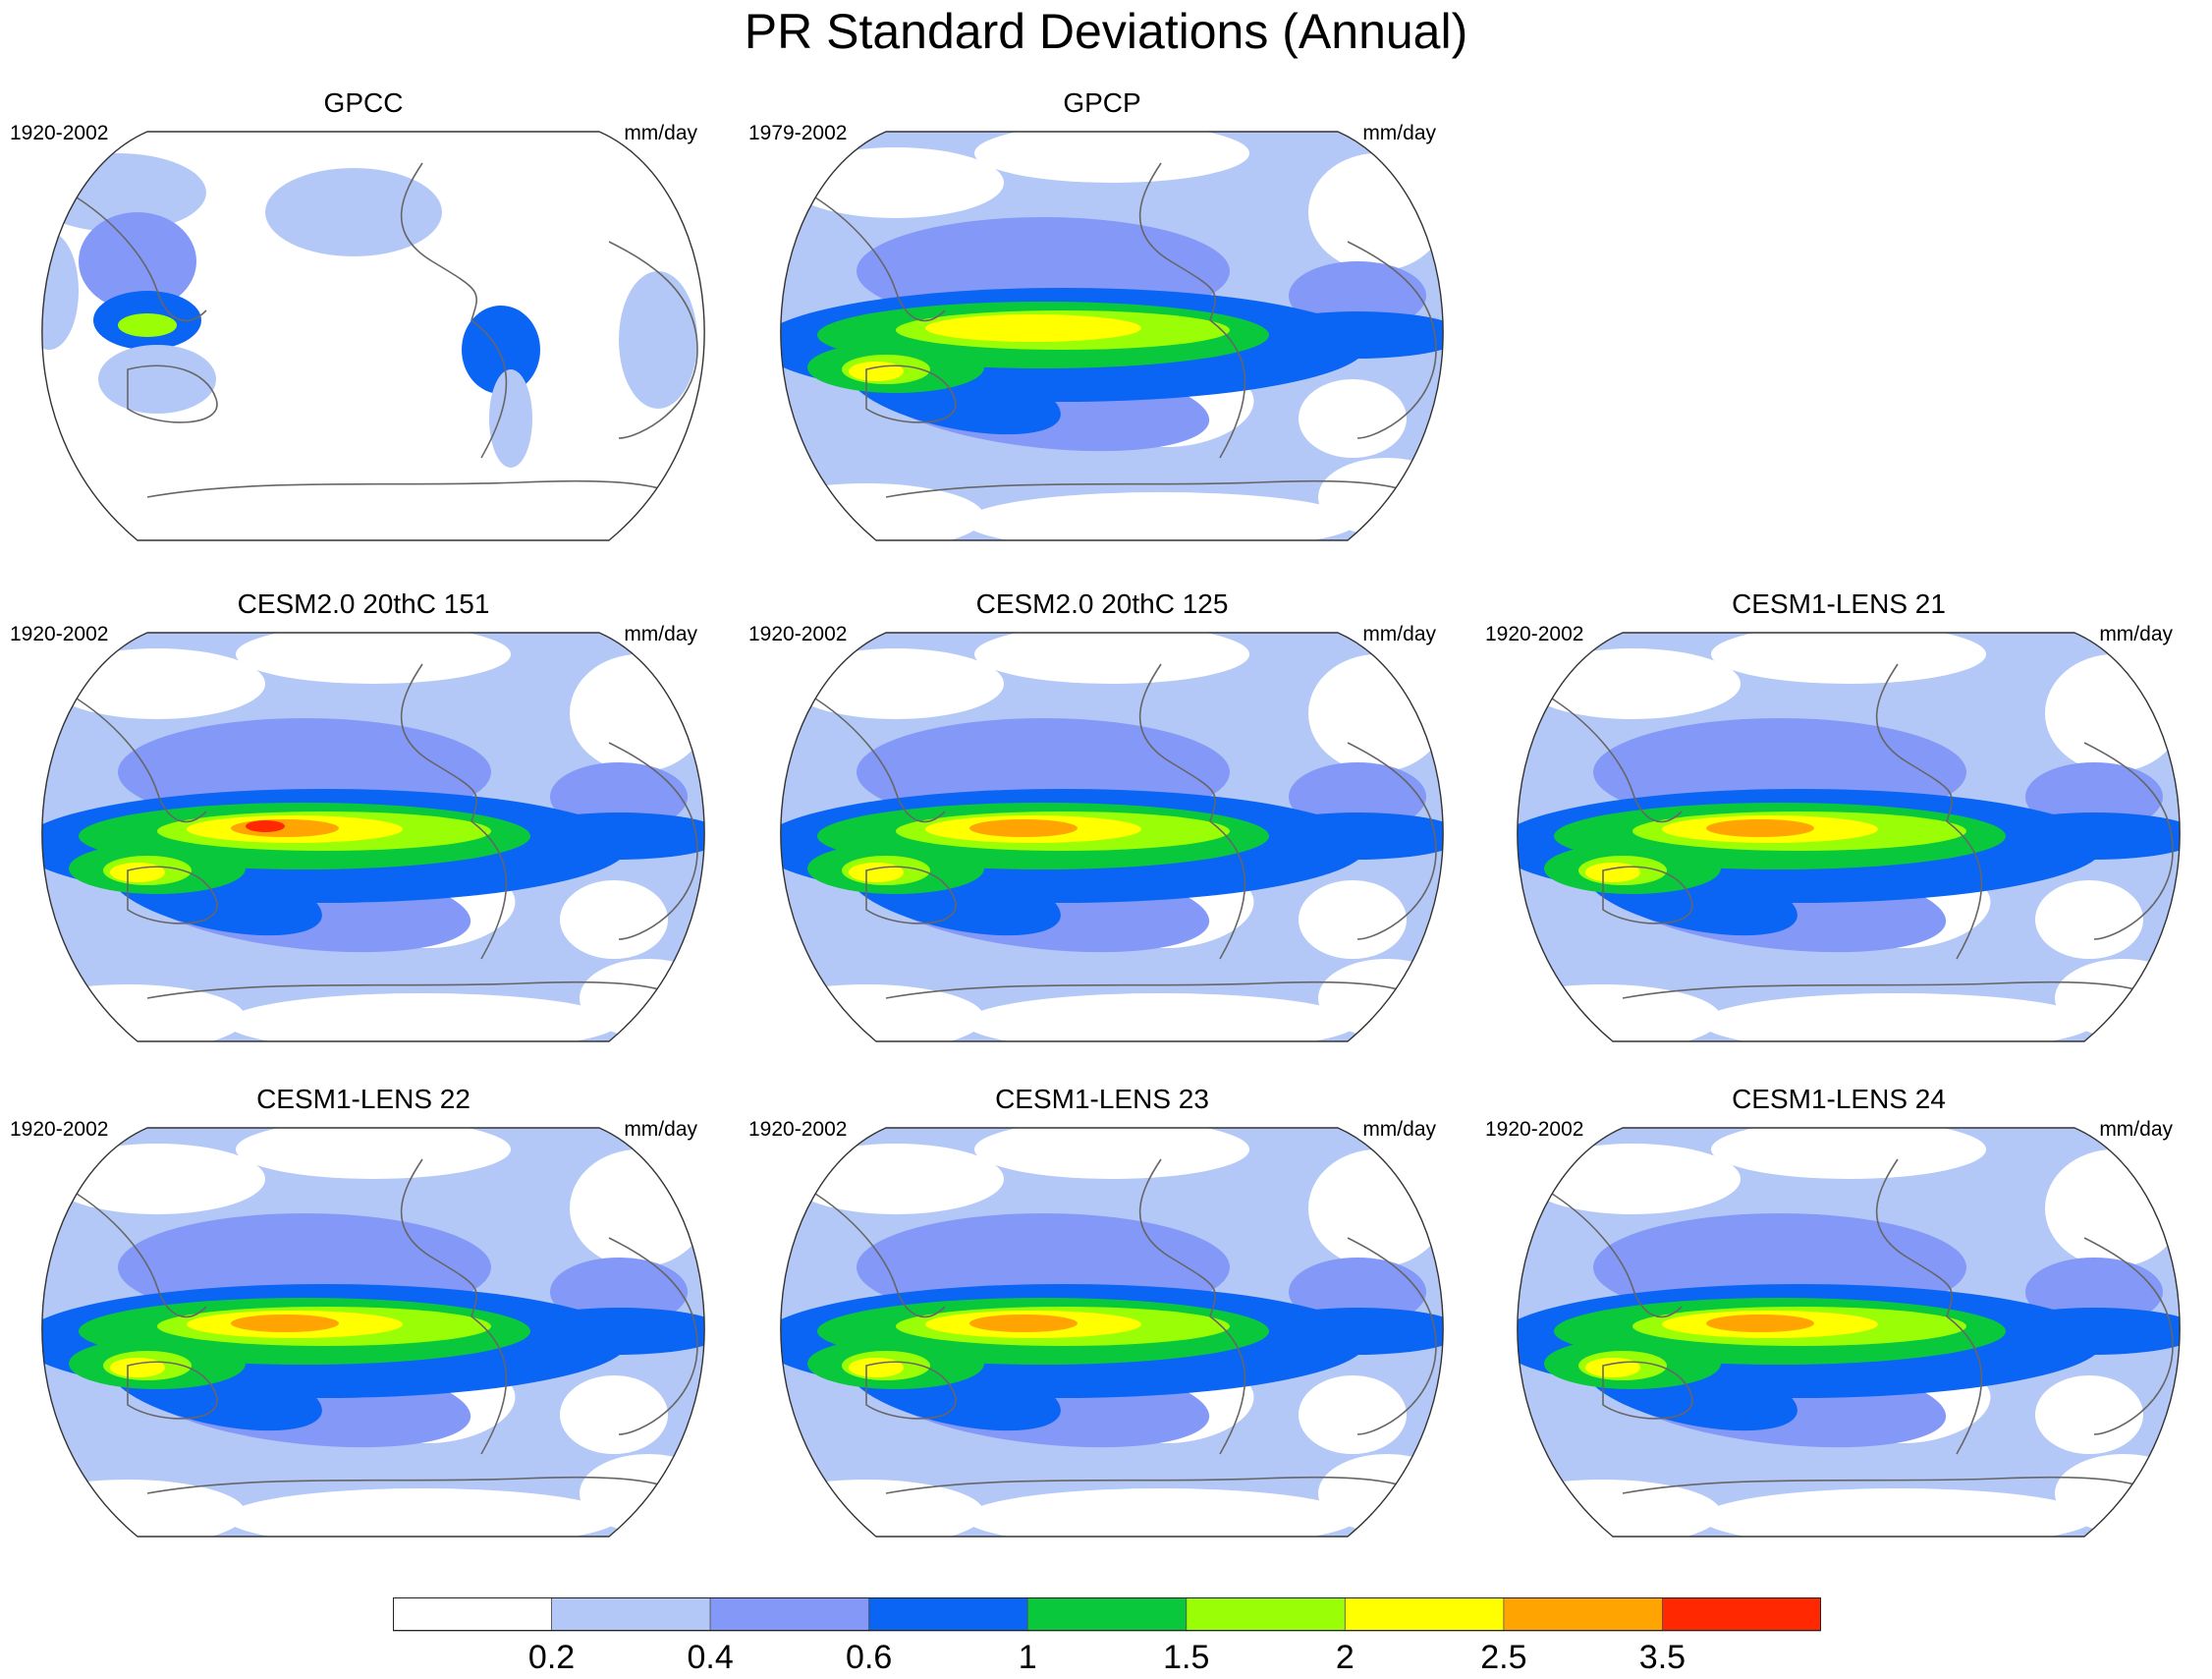 This screenshot has height=1679, width=2212. I want to click on colorbar-tick-label: 1.5, so click(1186, 1657).